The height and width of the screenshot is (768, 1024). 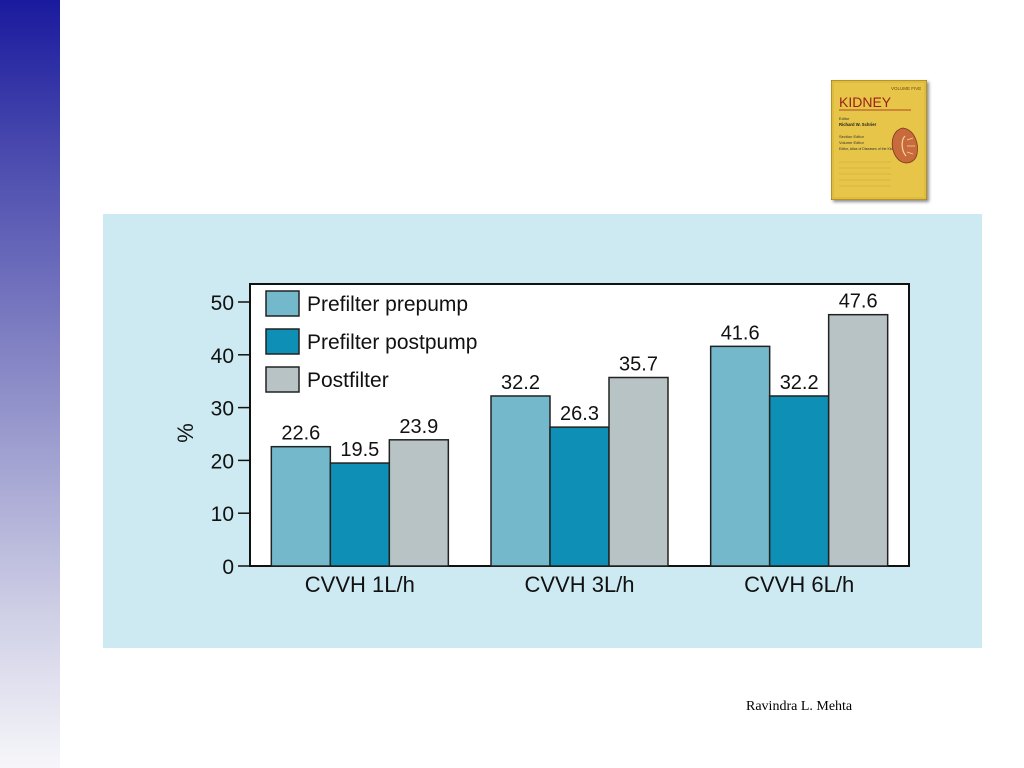 I want to click on legend-label: Prefilter prepump, so click(x=387, y=304).